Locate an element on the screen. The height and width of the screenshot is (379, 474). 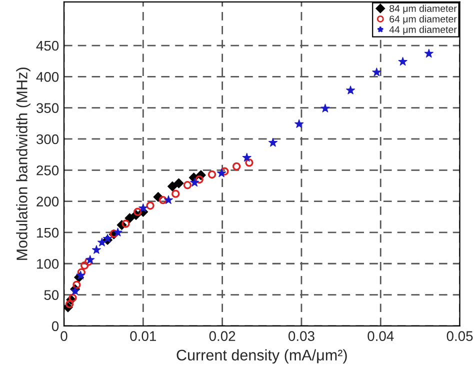
y-tick-label: 150 is located at coordinates (48, 233).